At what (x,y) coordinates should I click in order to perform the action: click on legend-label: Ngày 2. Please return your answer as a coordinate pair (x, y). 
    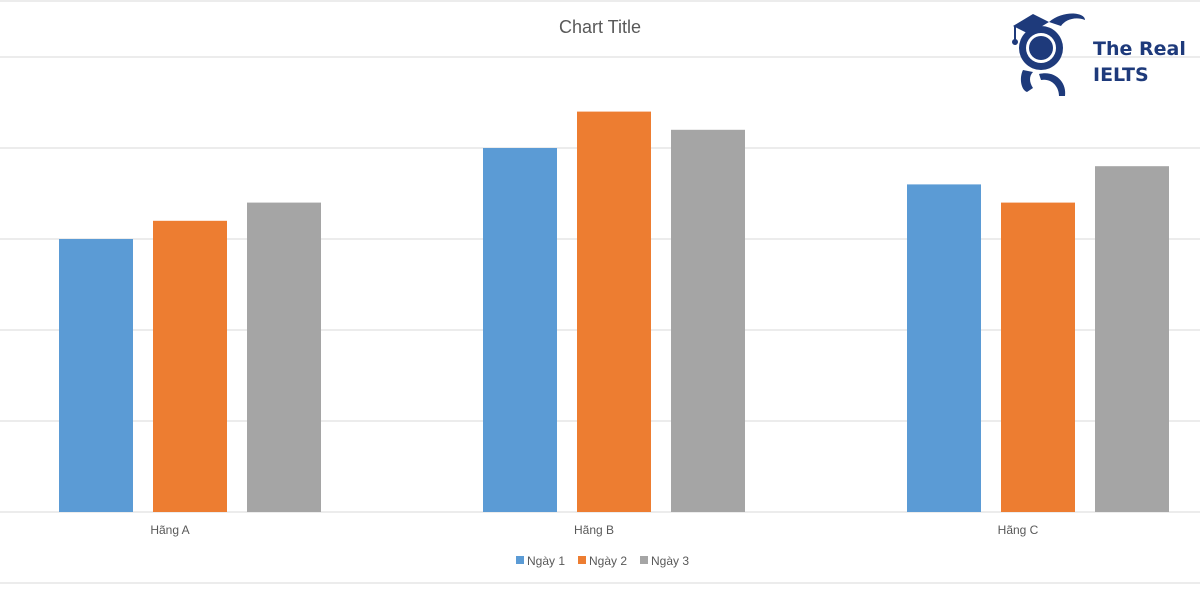
    Looking at the image, I should click on (608, 561).